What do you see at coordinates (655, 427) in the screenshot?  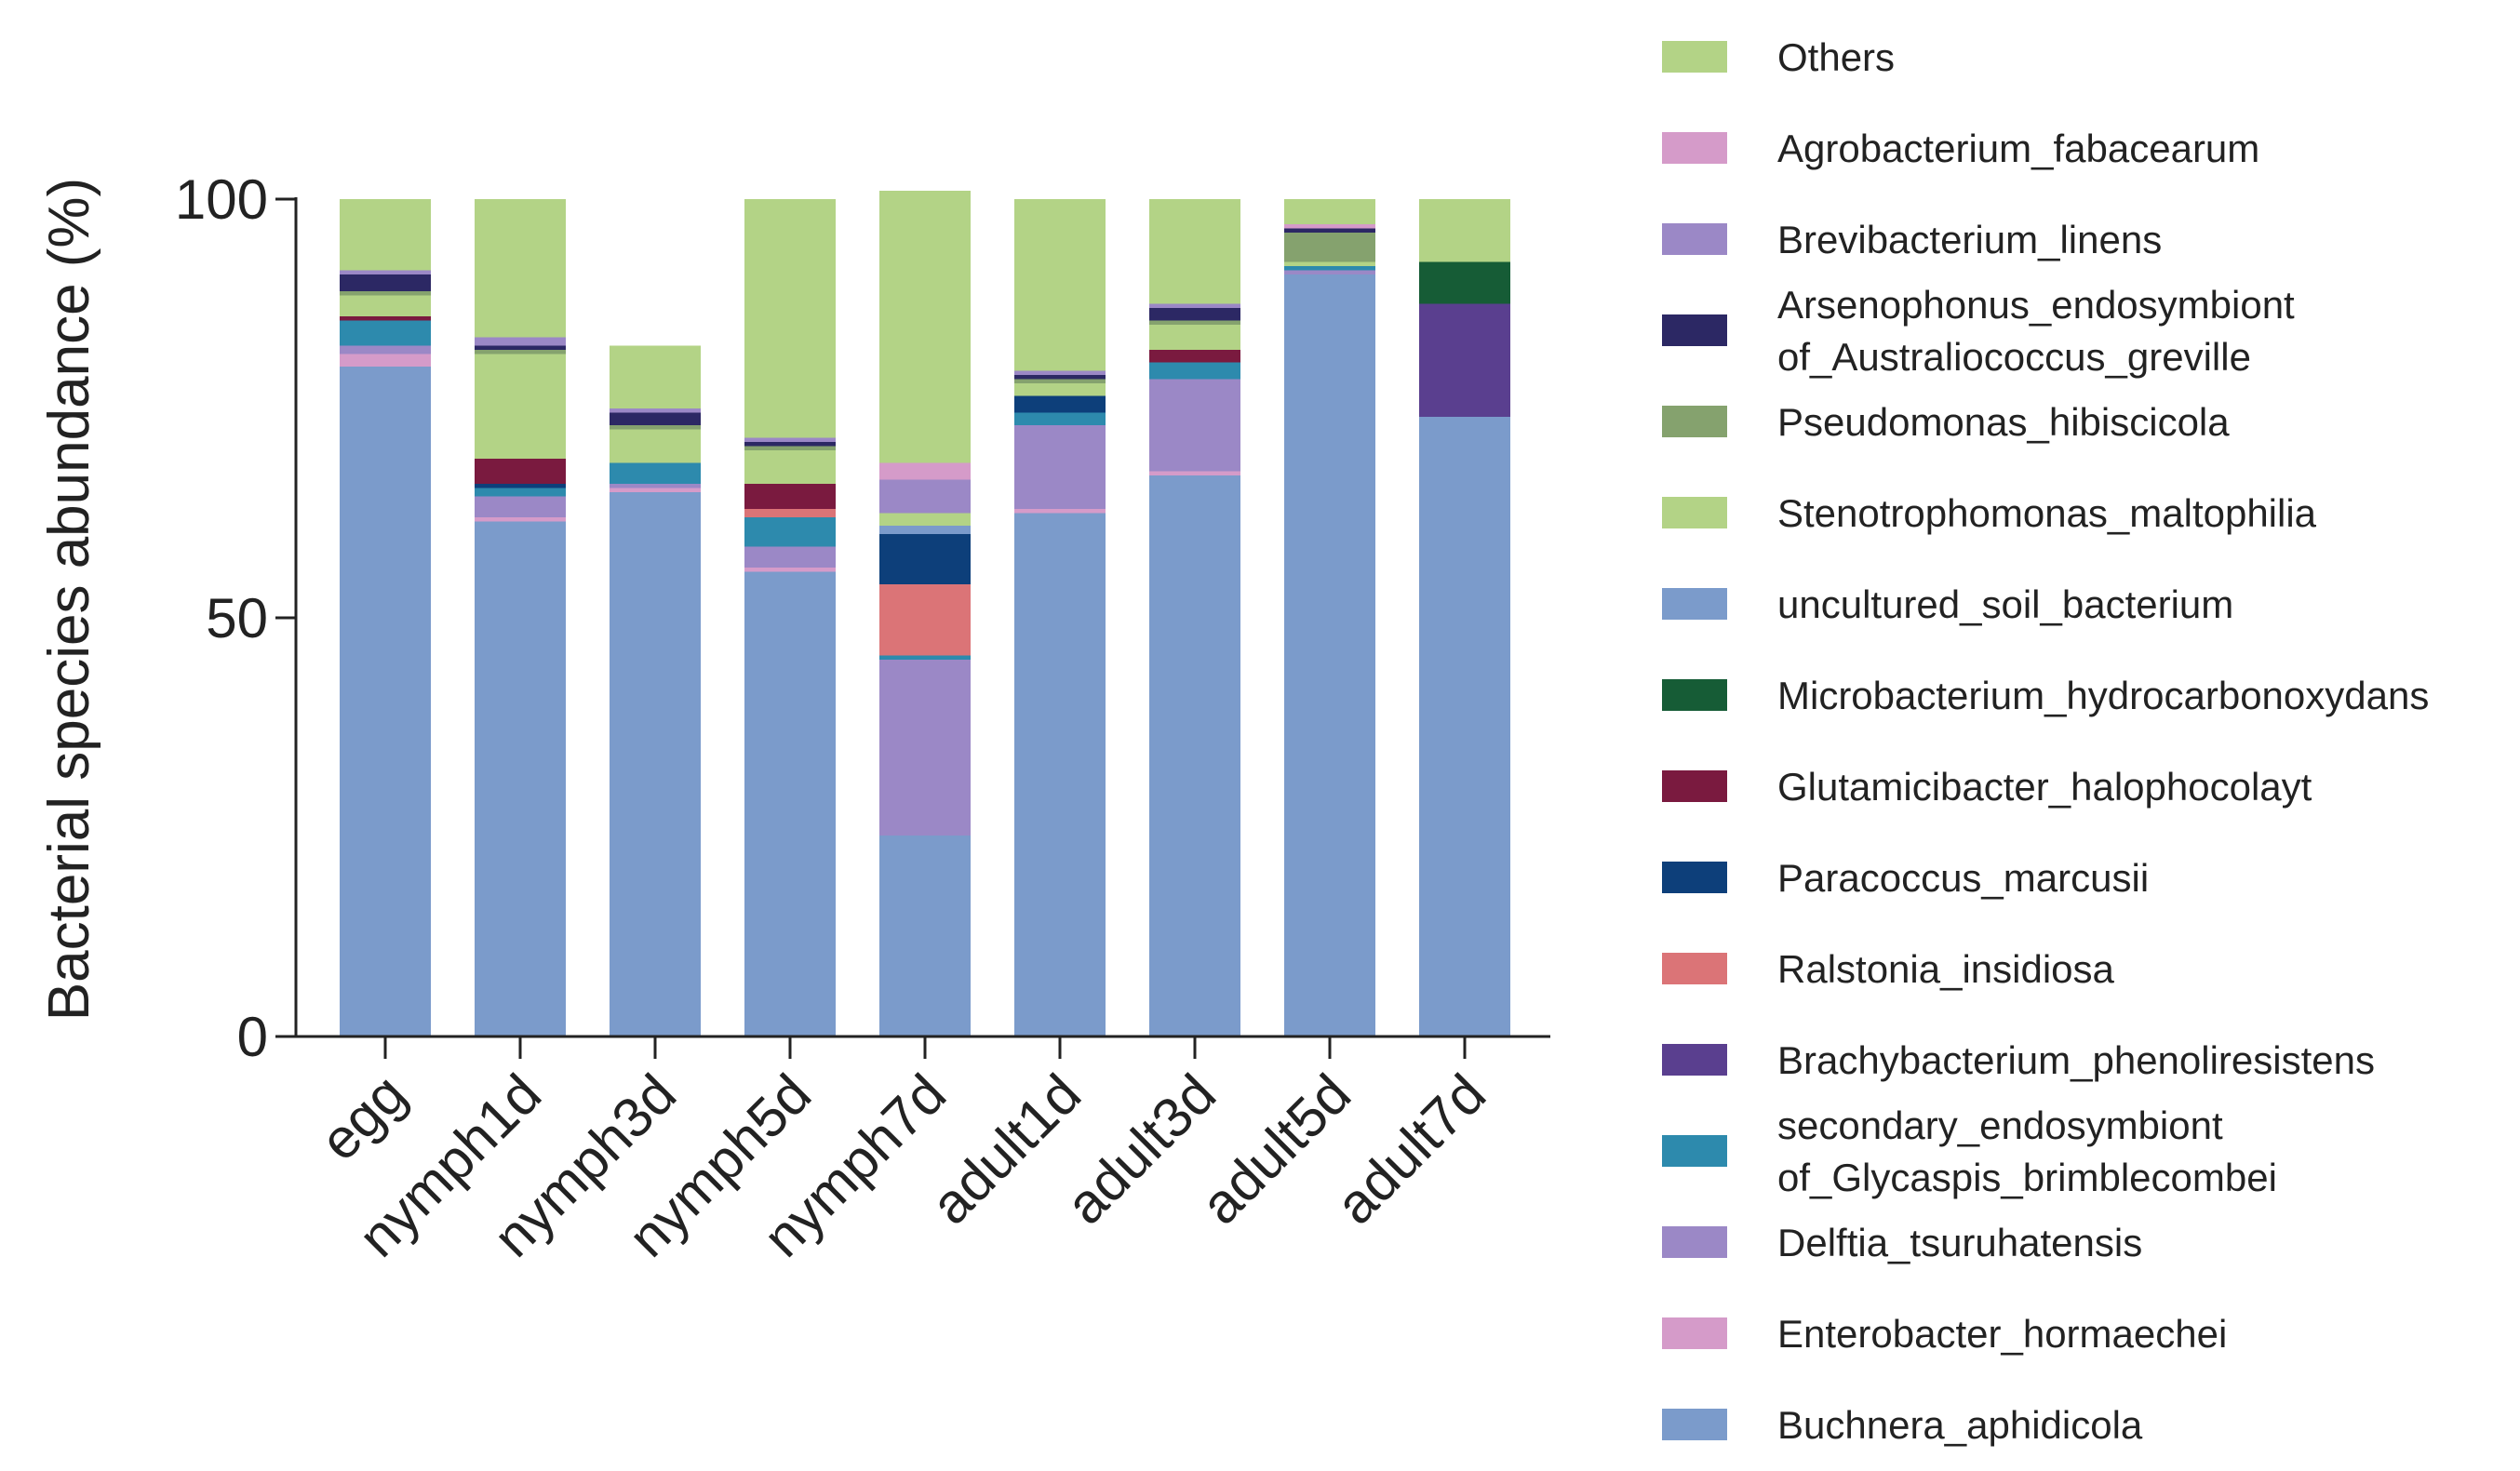 I see `bar-nymph3d-pseudomonas-hibiscicola` at bounding box center [655, 427].